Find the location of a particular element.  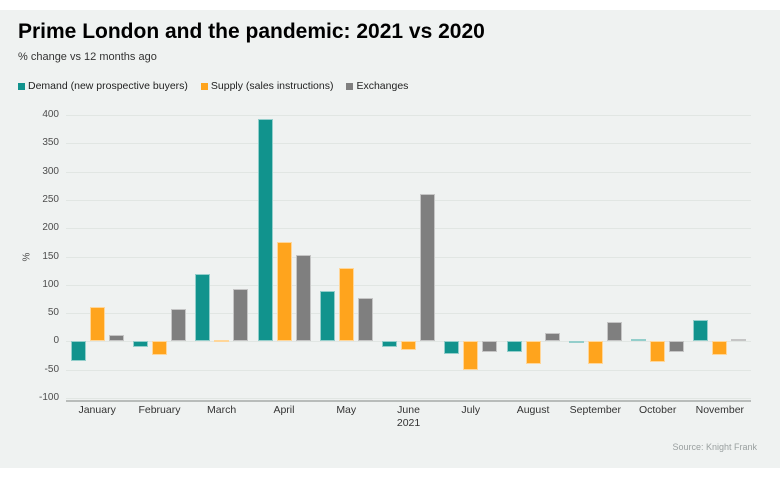

y-axis-tick-100: 100 is located at coordinates (50, 284).